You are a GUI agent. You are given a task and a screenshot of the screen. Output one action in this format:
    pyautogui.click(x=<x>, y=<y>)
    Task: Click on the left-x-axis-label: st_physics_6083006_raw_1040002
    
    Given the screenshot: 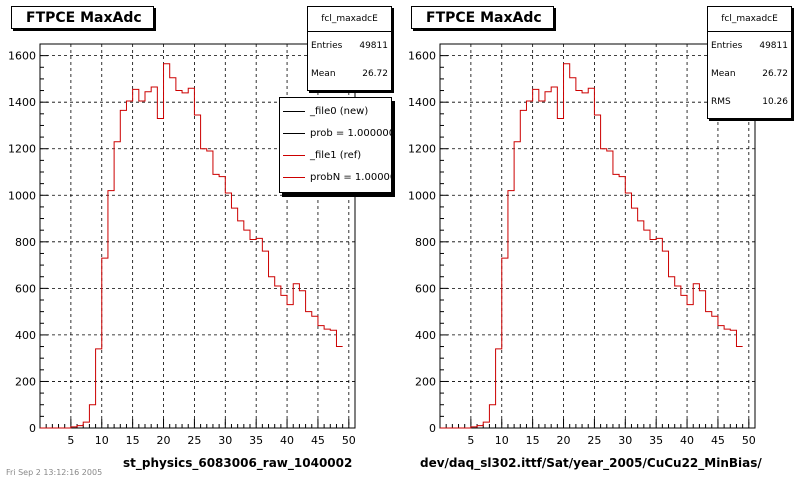 What is the action you would take?
    pyautogui.click(x=238, y=463)
    